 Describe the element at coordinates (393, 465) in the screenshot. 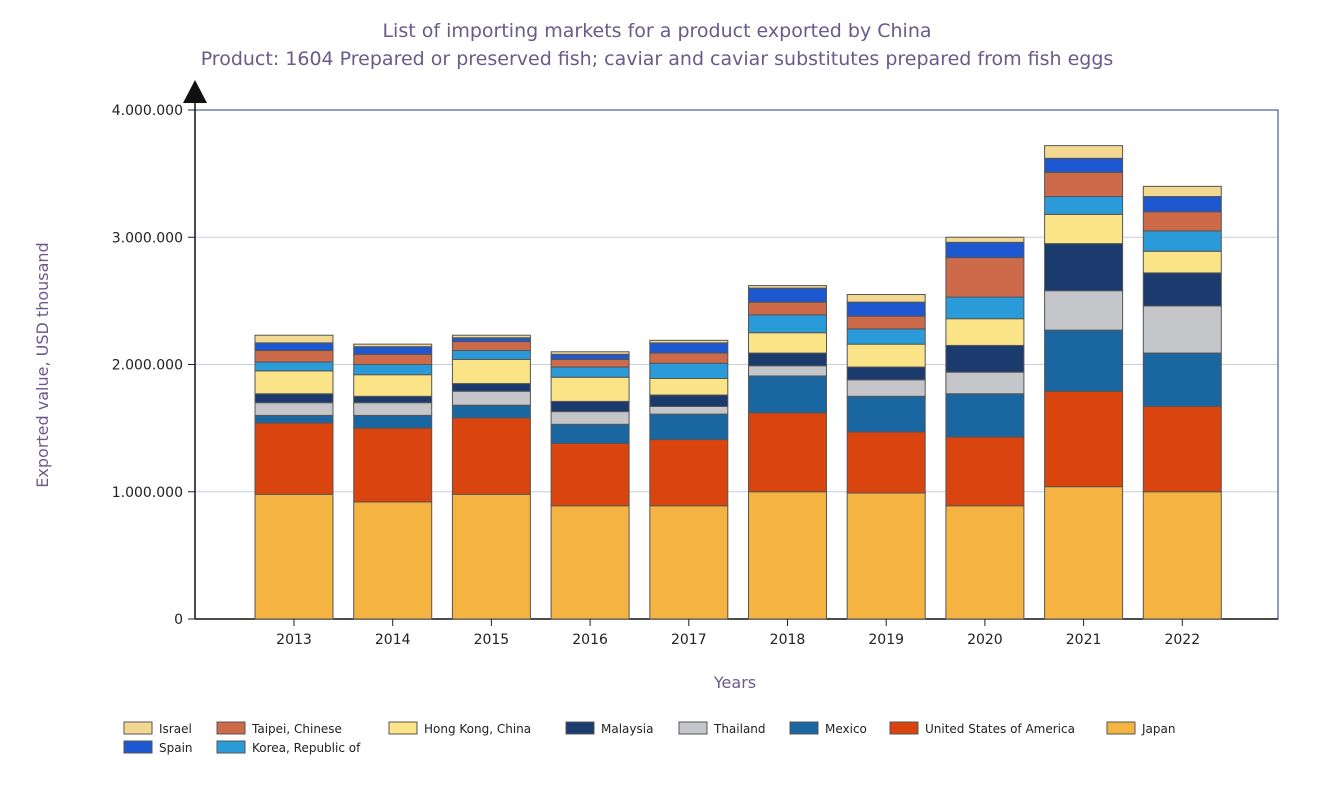

I see `bar-segment-united-states-of-america-2014` at that location.